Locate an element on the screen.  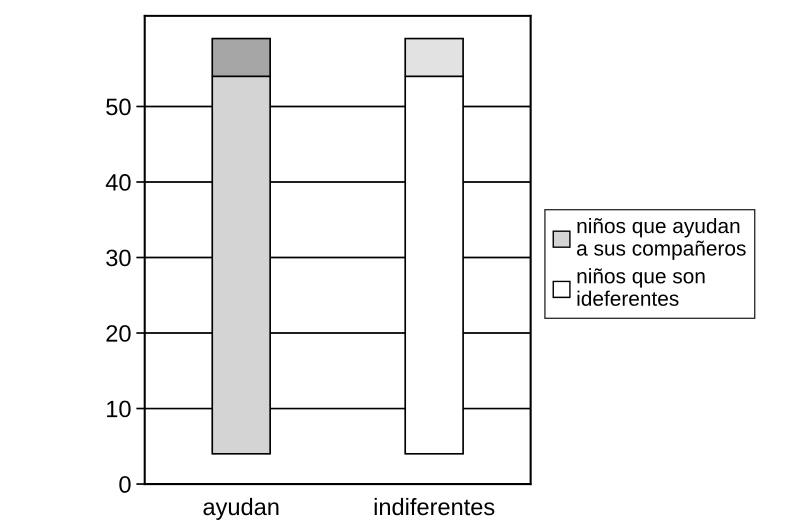
x-tick-label: ayudan is located at coordinates (240, 509).